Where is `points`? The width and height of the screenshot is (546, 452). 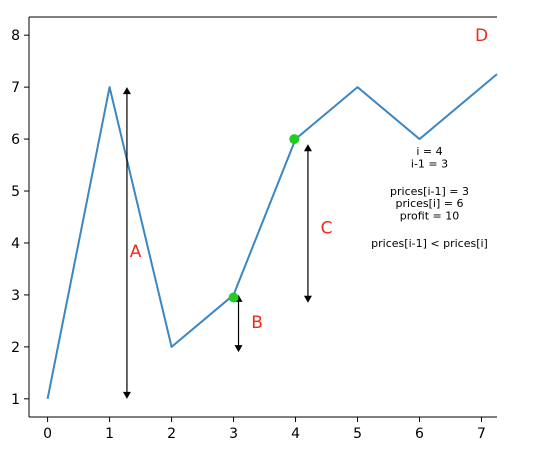 points is located at coordinates (264, 218).